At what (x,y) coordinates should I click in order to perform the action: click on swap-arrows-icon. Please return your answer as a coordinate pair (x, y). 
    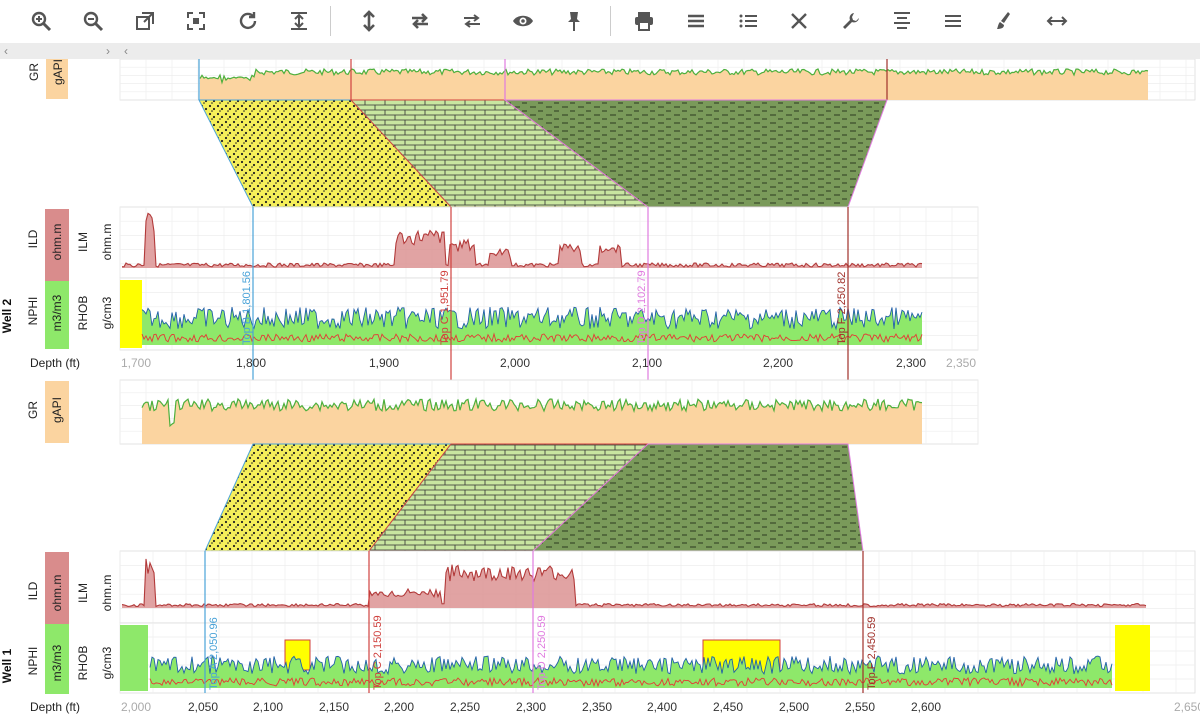
    Looking at the image, I should click on (472, 21).